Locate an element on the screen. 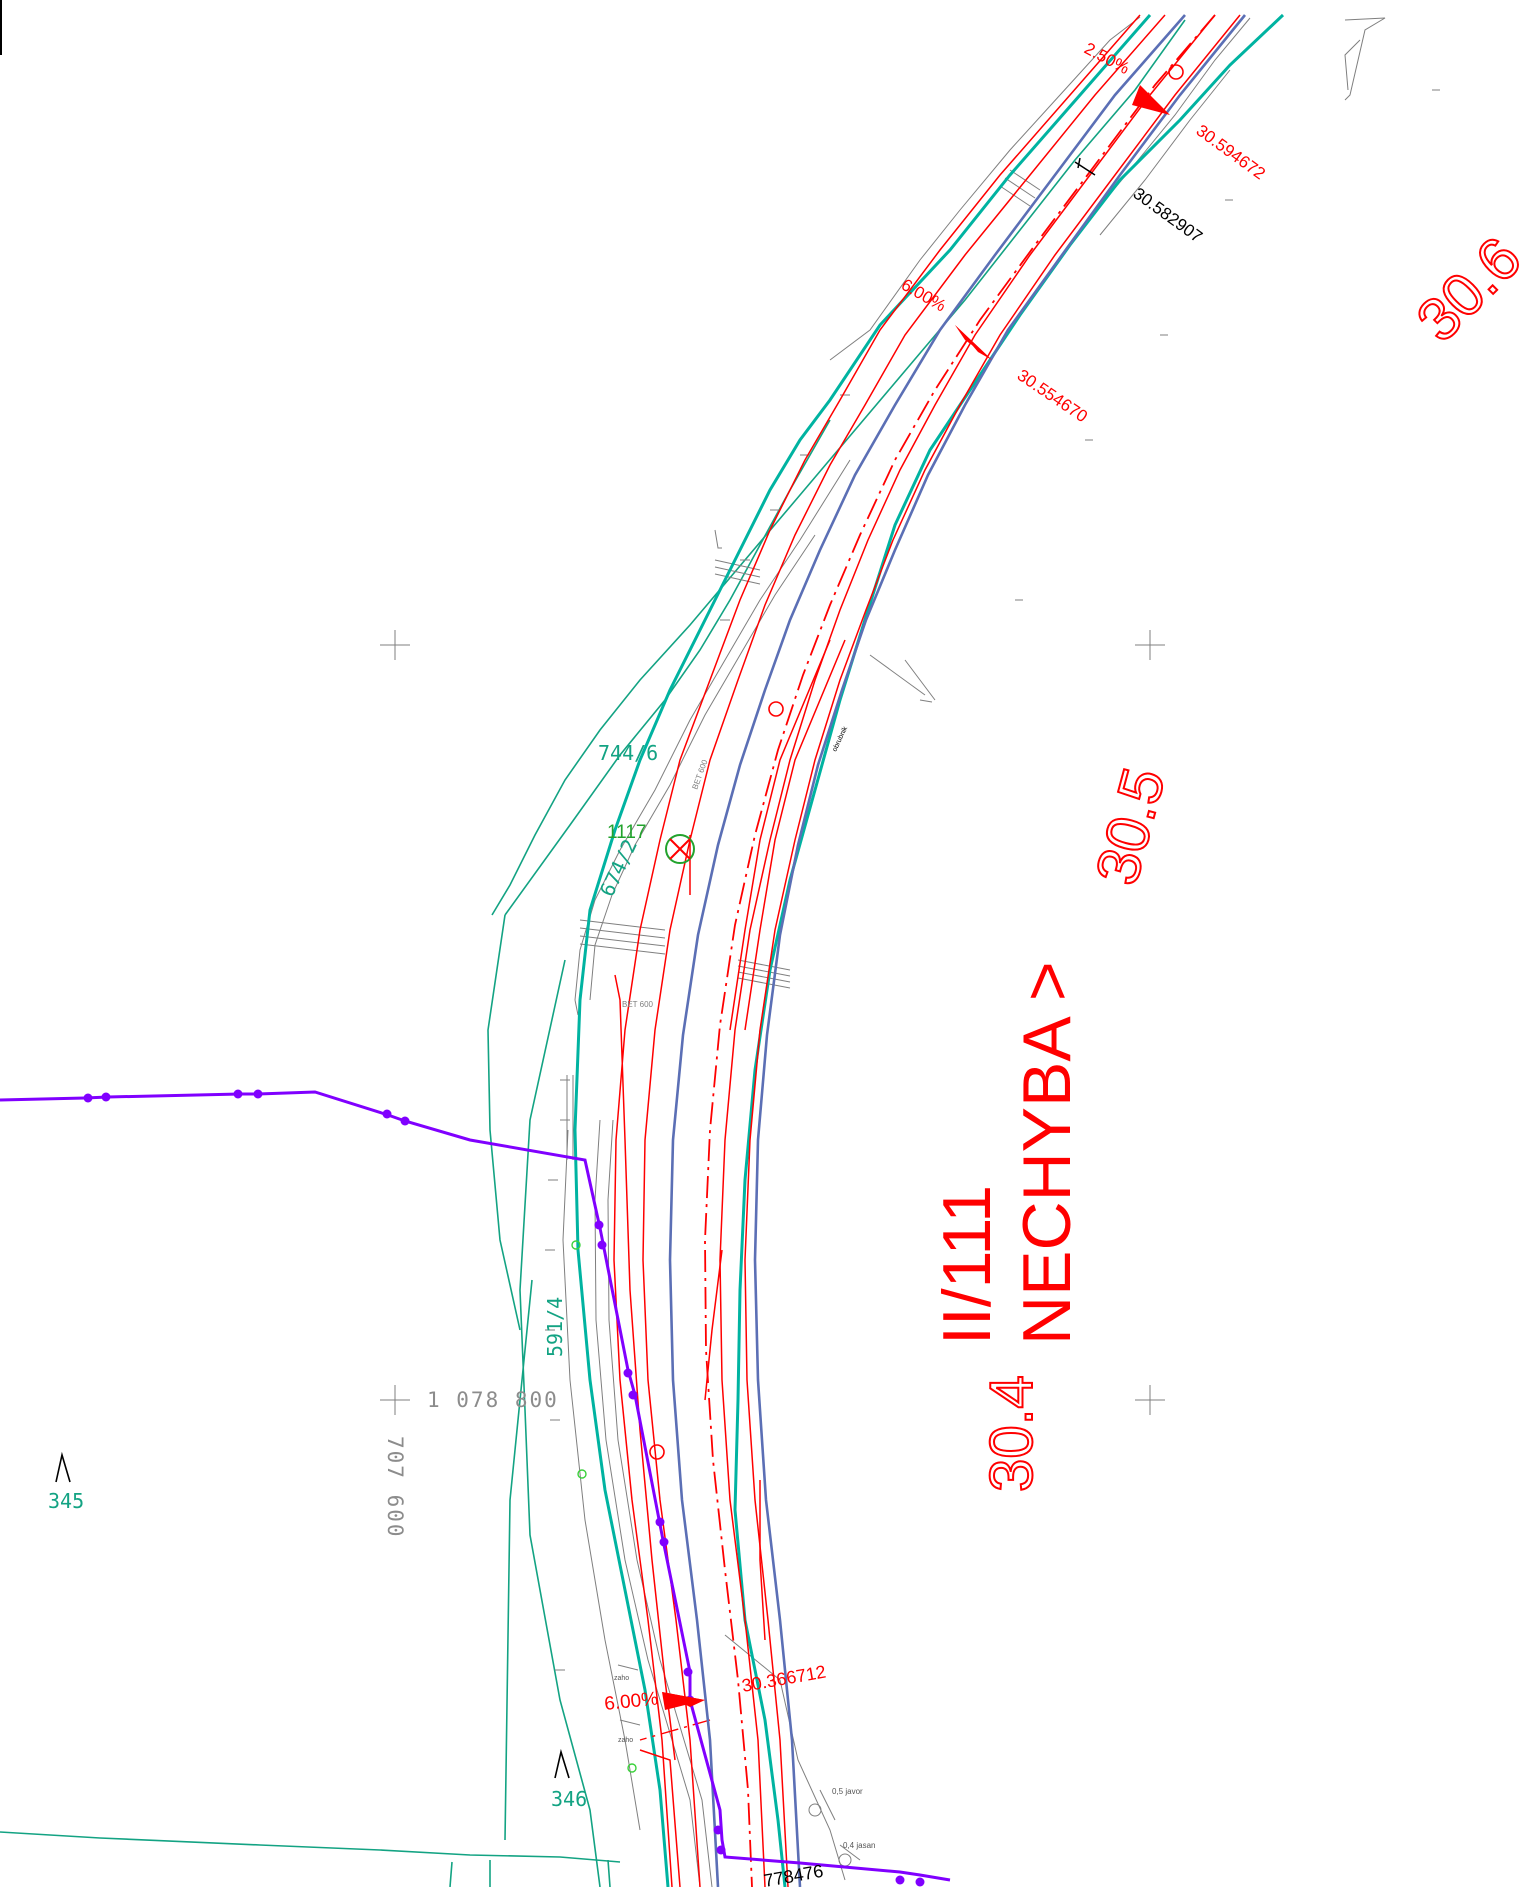  slope-label-3: 6.00% is located at coordinates (631, 1701).